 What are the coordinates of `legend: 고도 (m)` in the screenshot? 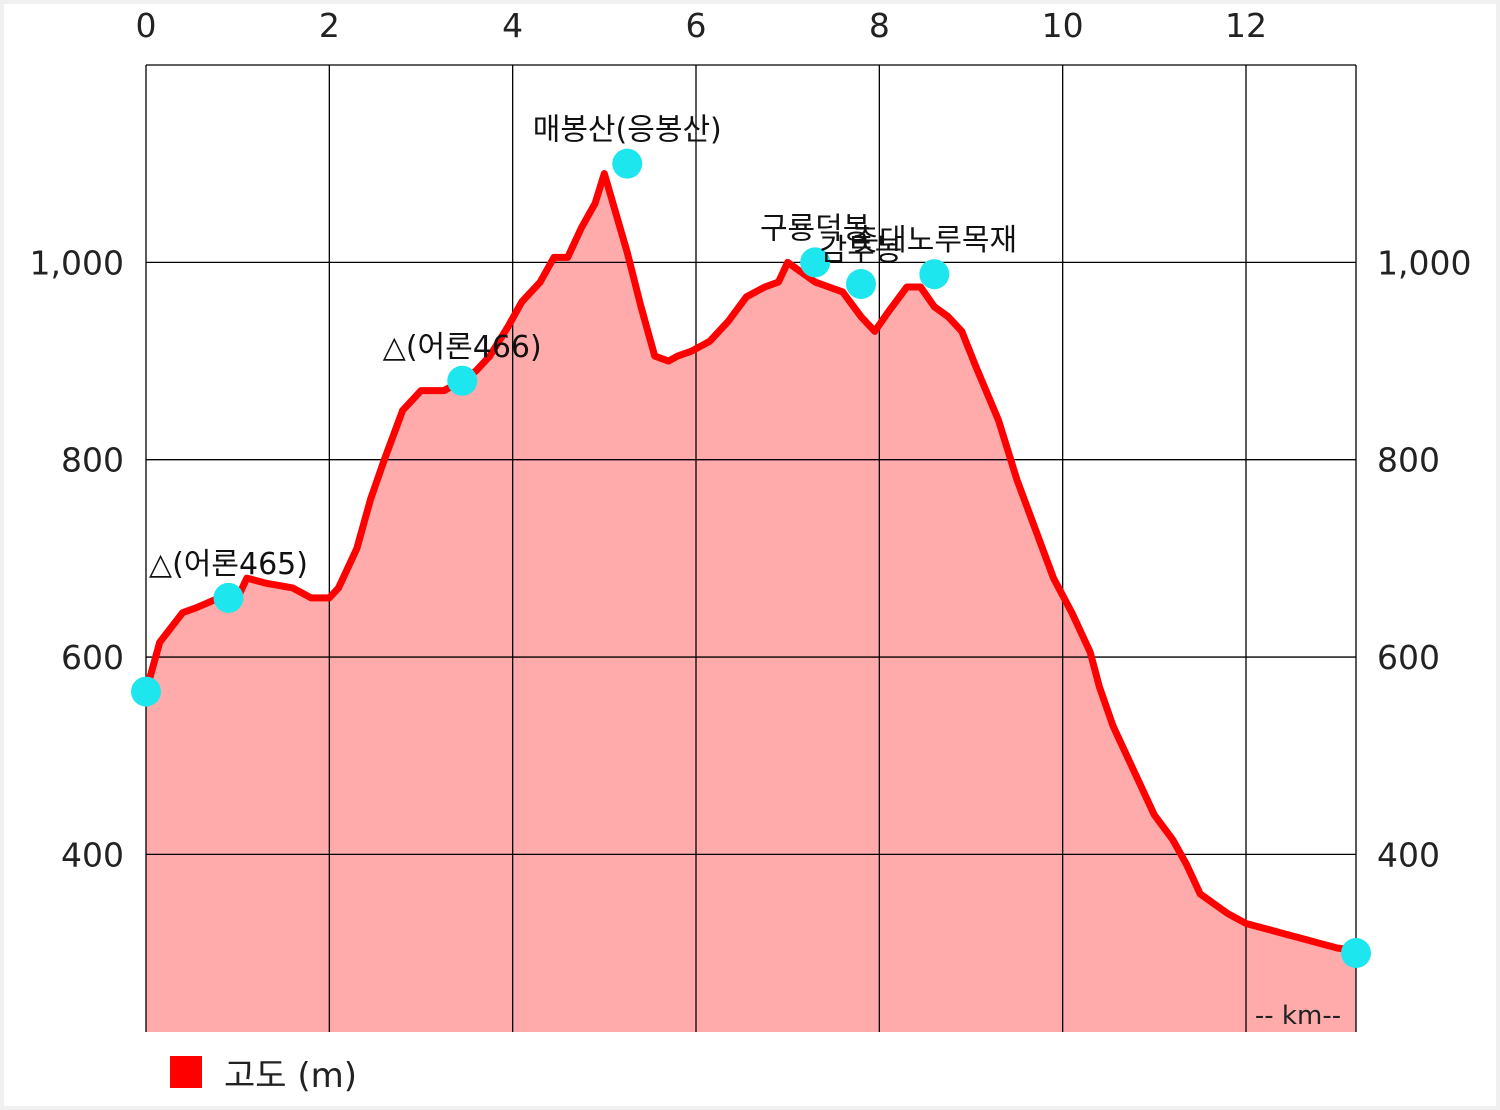 It's located at (263, 1074).